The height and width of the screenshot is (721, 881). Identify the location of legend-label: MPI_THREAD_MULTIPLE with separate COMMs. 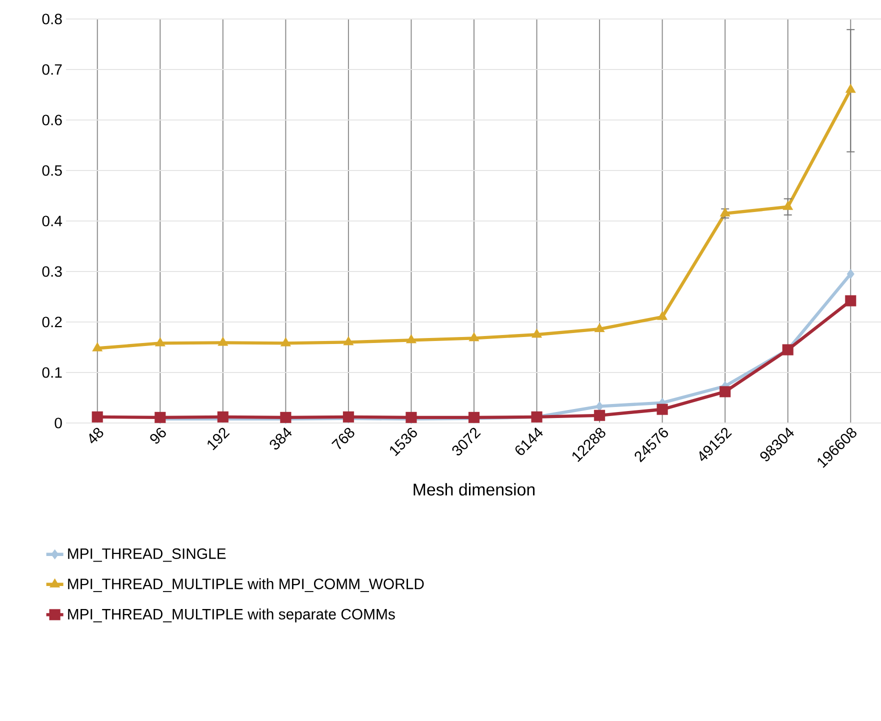
(231, 615).